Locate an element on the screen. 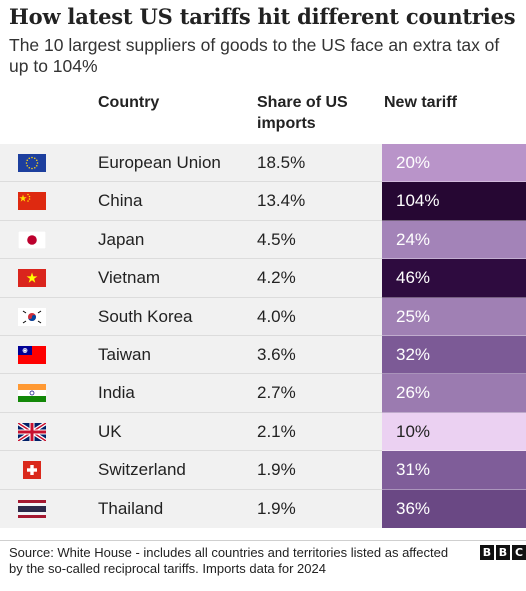 Image resolution: width=526 pixels, height=591 pixels. country-name: Japan is located at coordinates (121, 239).